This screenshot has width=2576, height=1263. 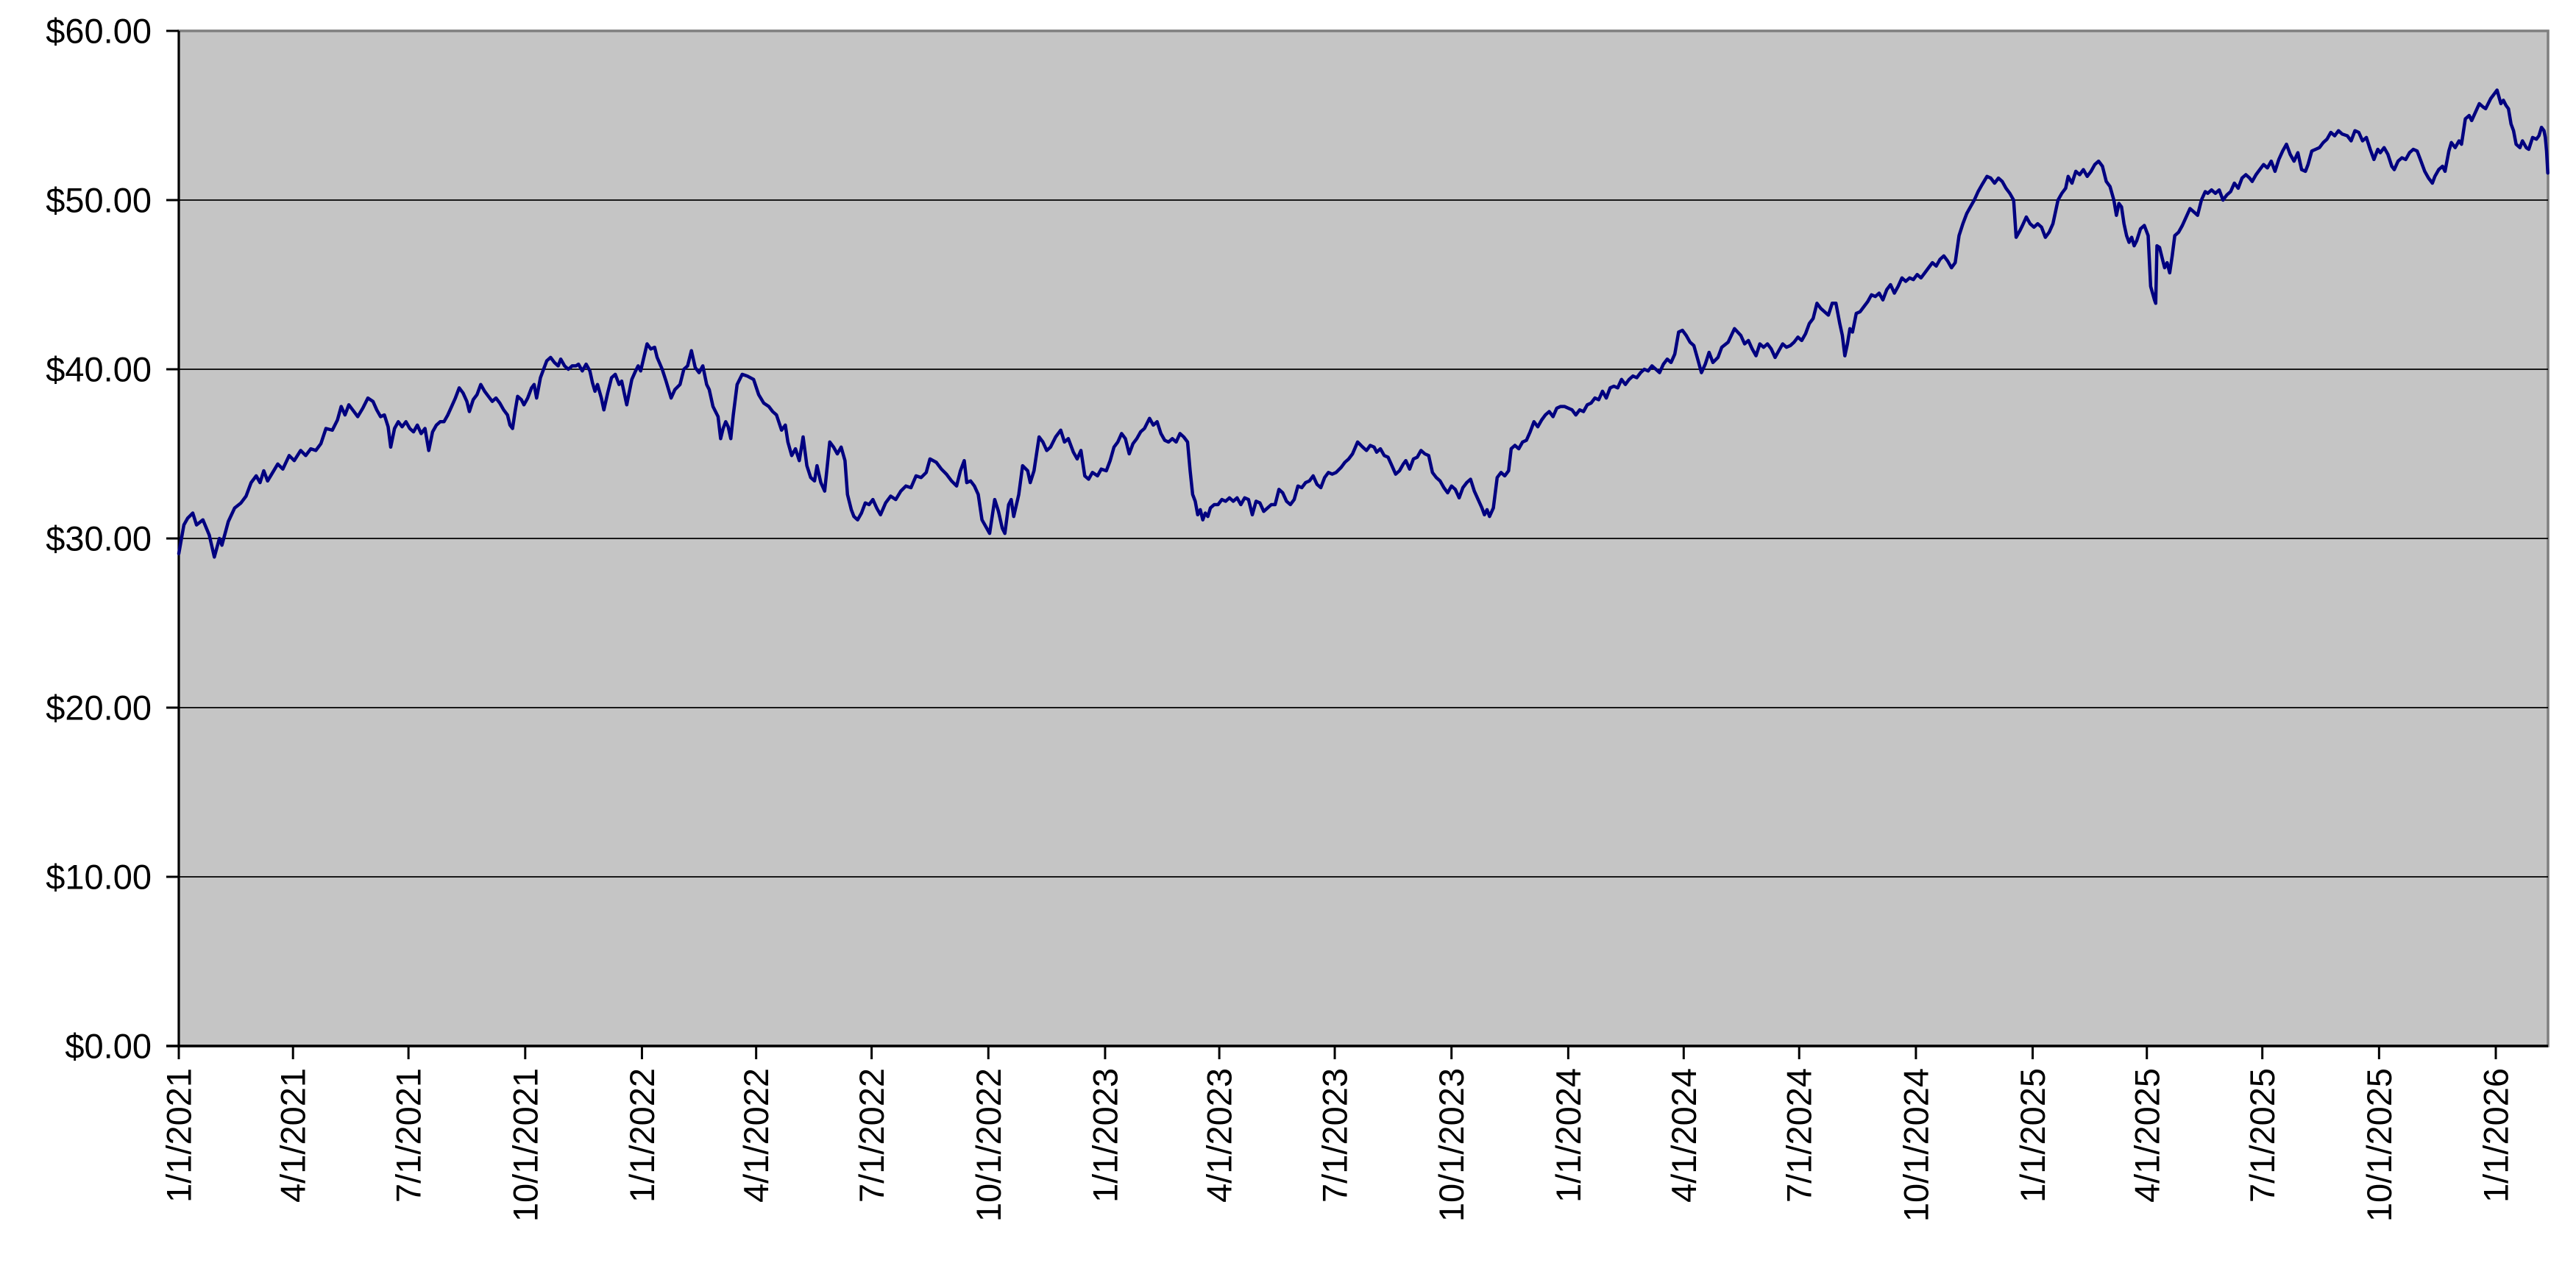 What do you see at coordinates (99, 877) in the screenshot?
I see `y-axis-label: $10.00` at bounding box center [99, 877].